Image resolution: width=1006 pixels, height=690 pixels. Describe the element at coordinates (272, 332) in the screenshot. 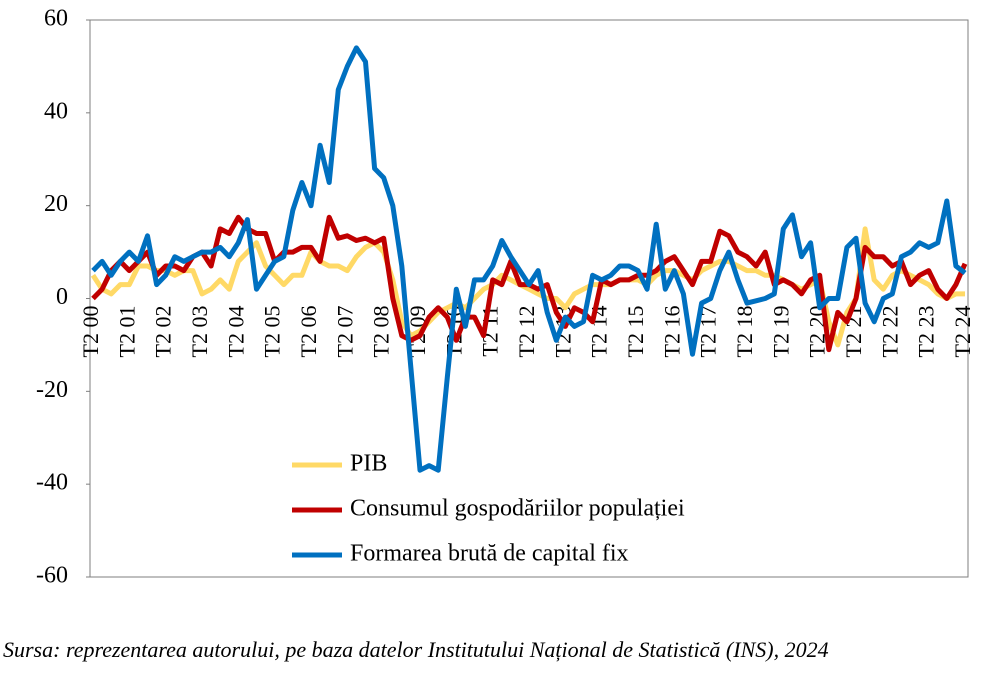

I see `x-tick-label: T2 05` at that location.